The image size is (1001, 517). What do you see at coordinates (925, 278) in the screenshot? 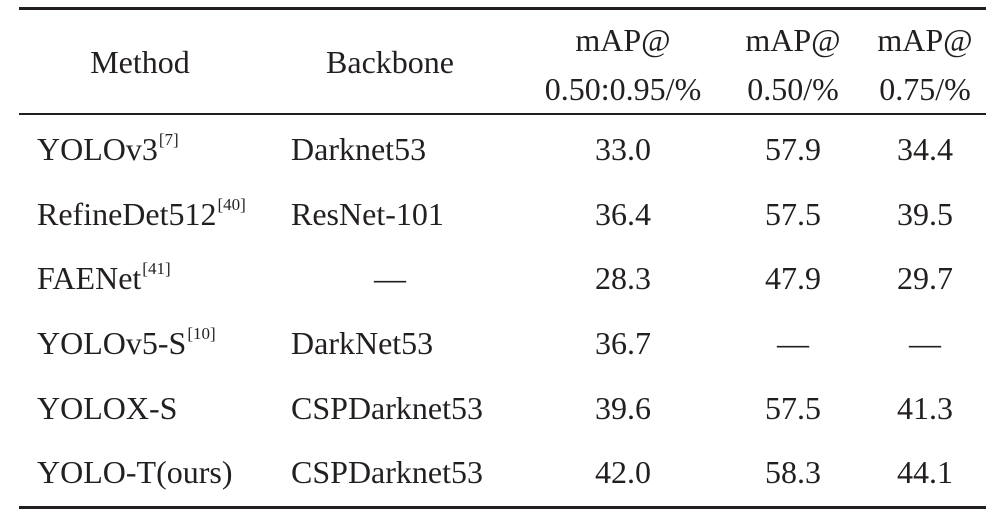
I see `table-row-3-map-75: 29.7` at bounding box center [925, 278].